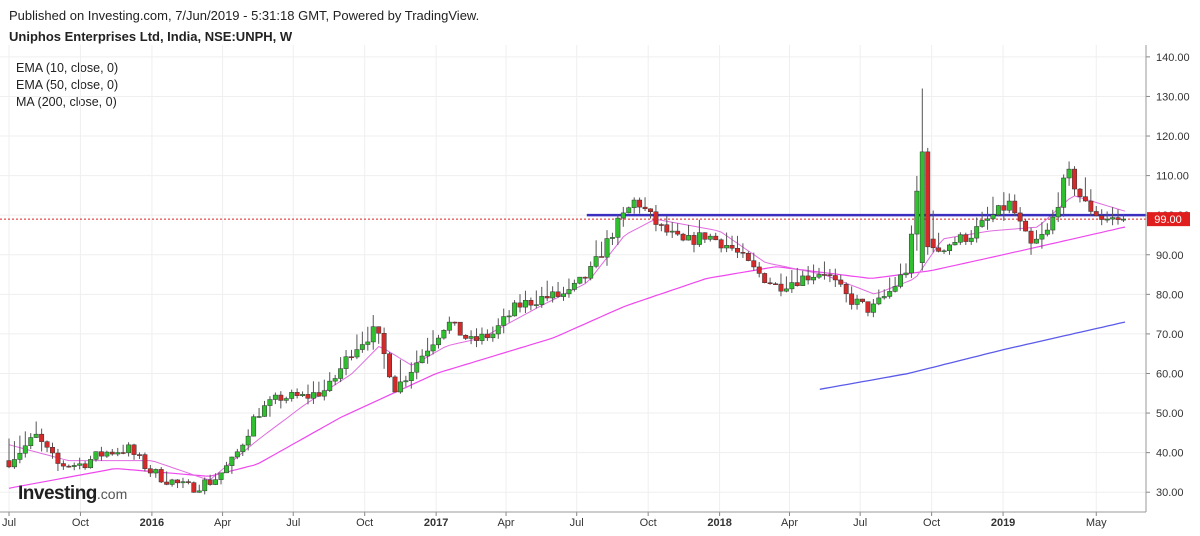  What do you see at coordinates (972, 355) in the screenshot?
I see `ma200-line` at bounding box center [972, 355].